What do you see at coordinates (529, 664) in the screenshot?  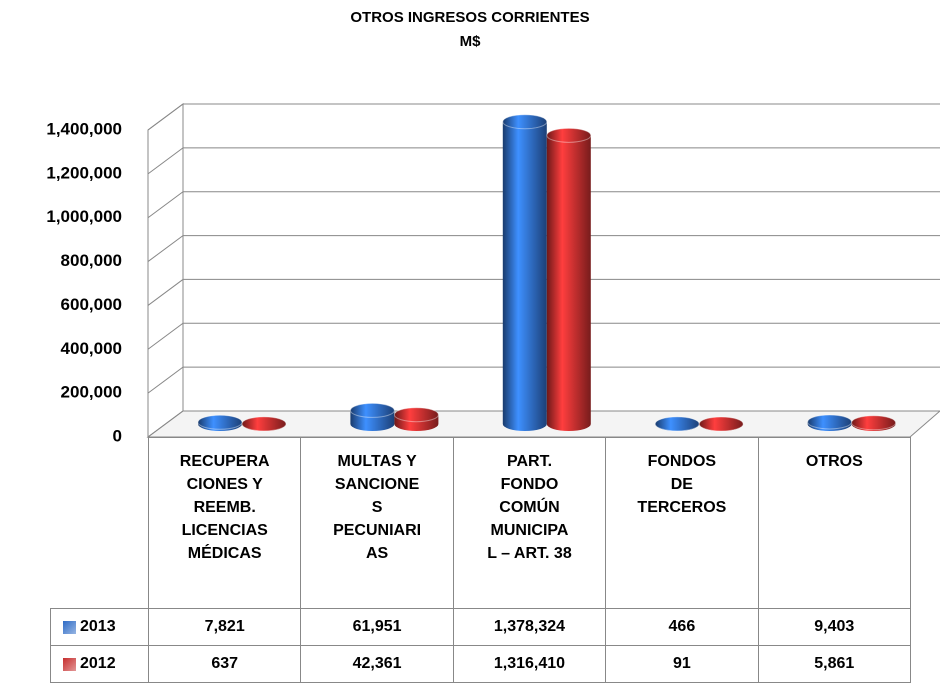 I see `value-label: 1,316,410` at bounding box center [529, 664].